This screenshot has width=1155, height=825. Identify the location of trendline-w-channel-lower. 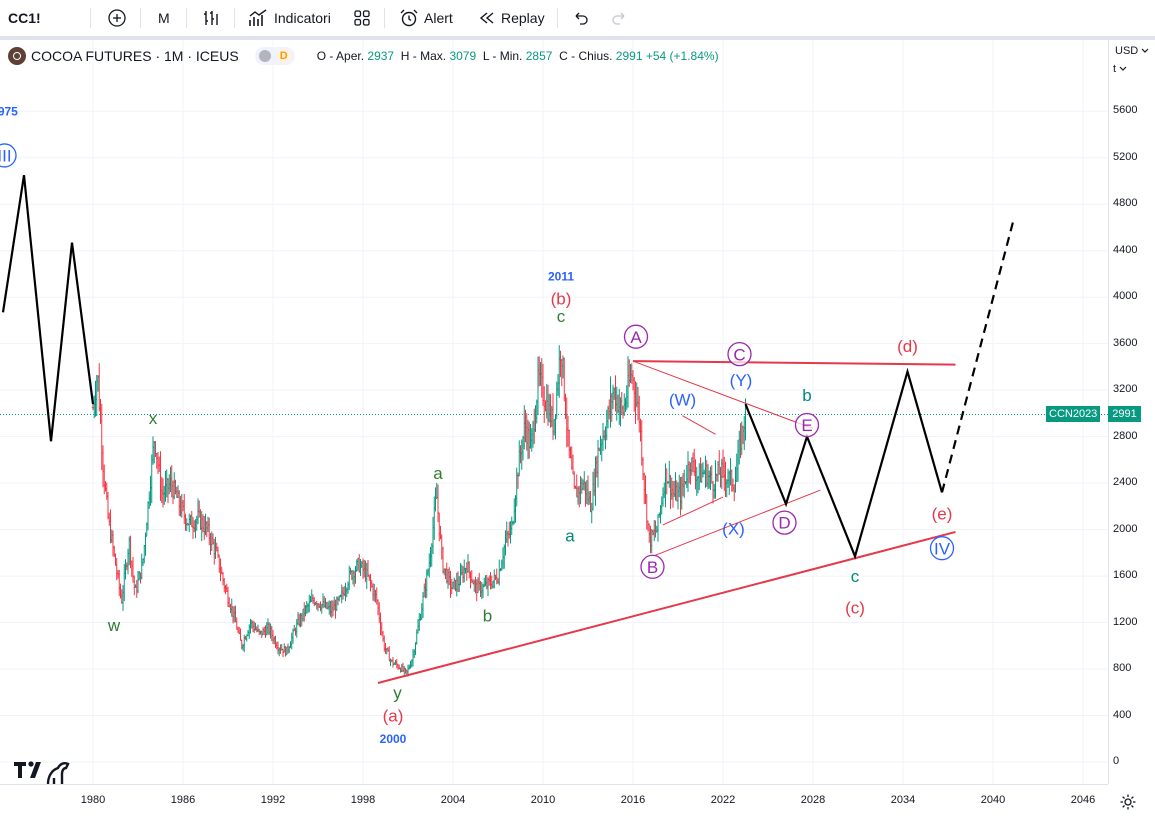
(693, 511).